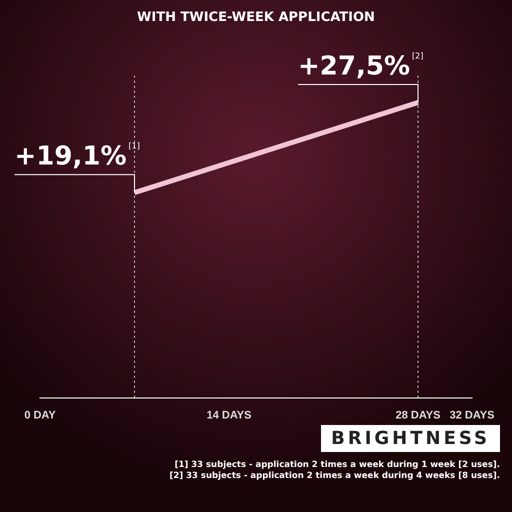  I want to click on x-tick-label: 0 DAY, so click(40, 415).